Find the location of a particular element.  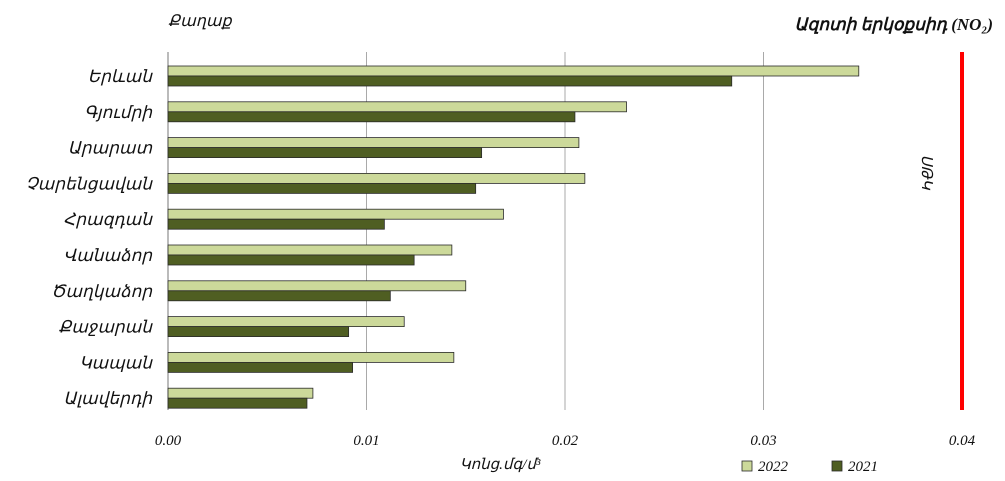

x-axis-title: Կոնց.մգ/մ³ is located at coordinates (500, 465).